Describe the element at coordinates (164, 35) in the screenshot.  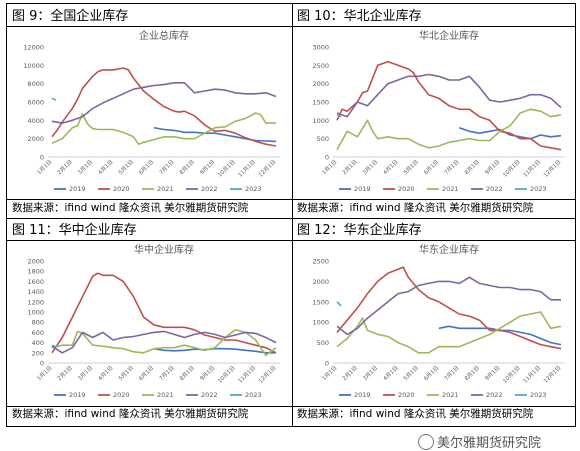
I see `chart-title: 企业总库存` at that location.